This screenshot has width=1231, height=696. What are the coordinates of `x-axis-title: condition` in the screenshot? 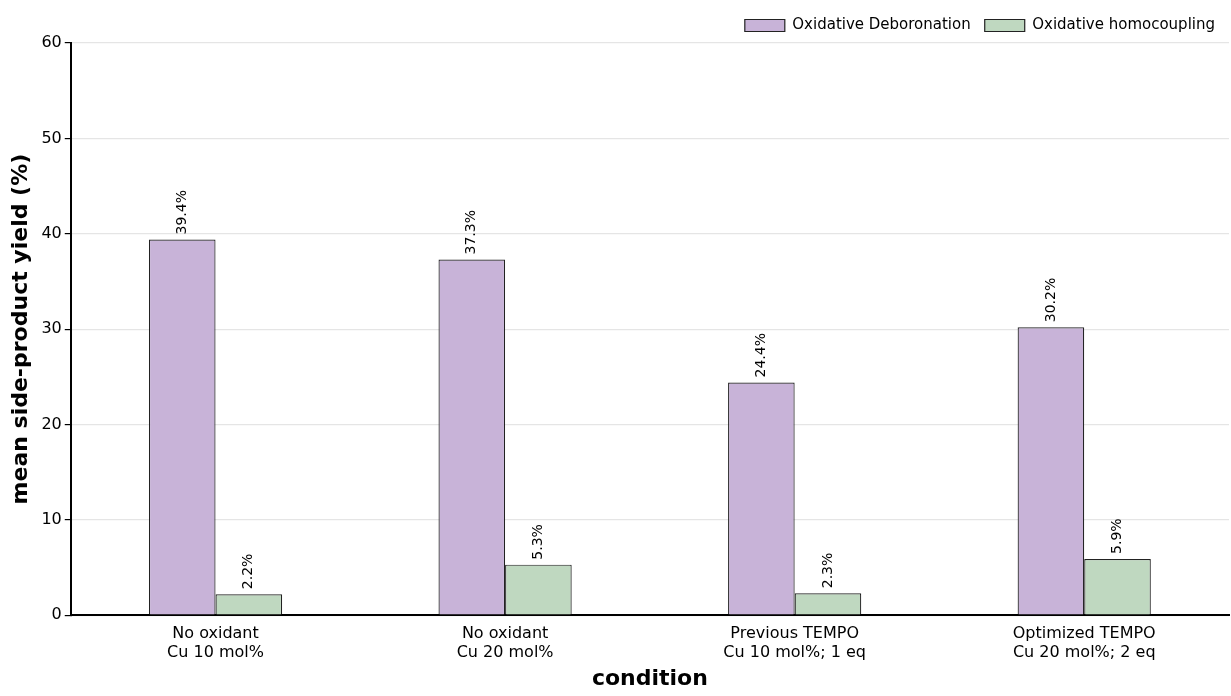 It's located at (649, 677).